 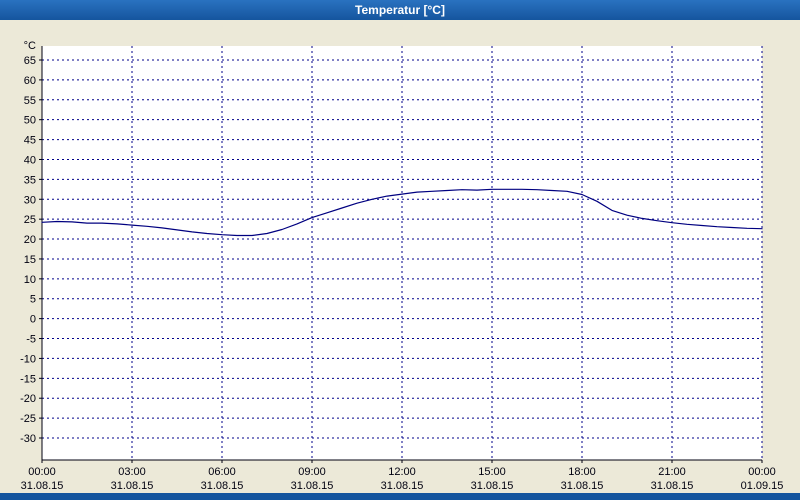 I want to click on svg-text: 15, so click(x=30, y=260).